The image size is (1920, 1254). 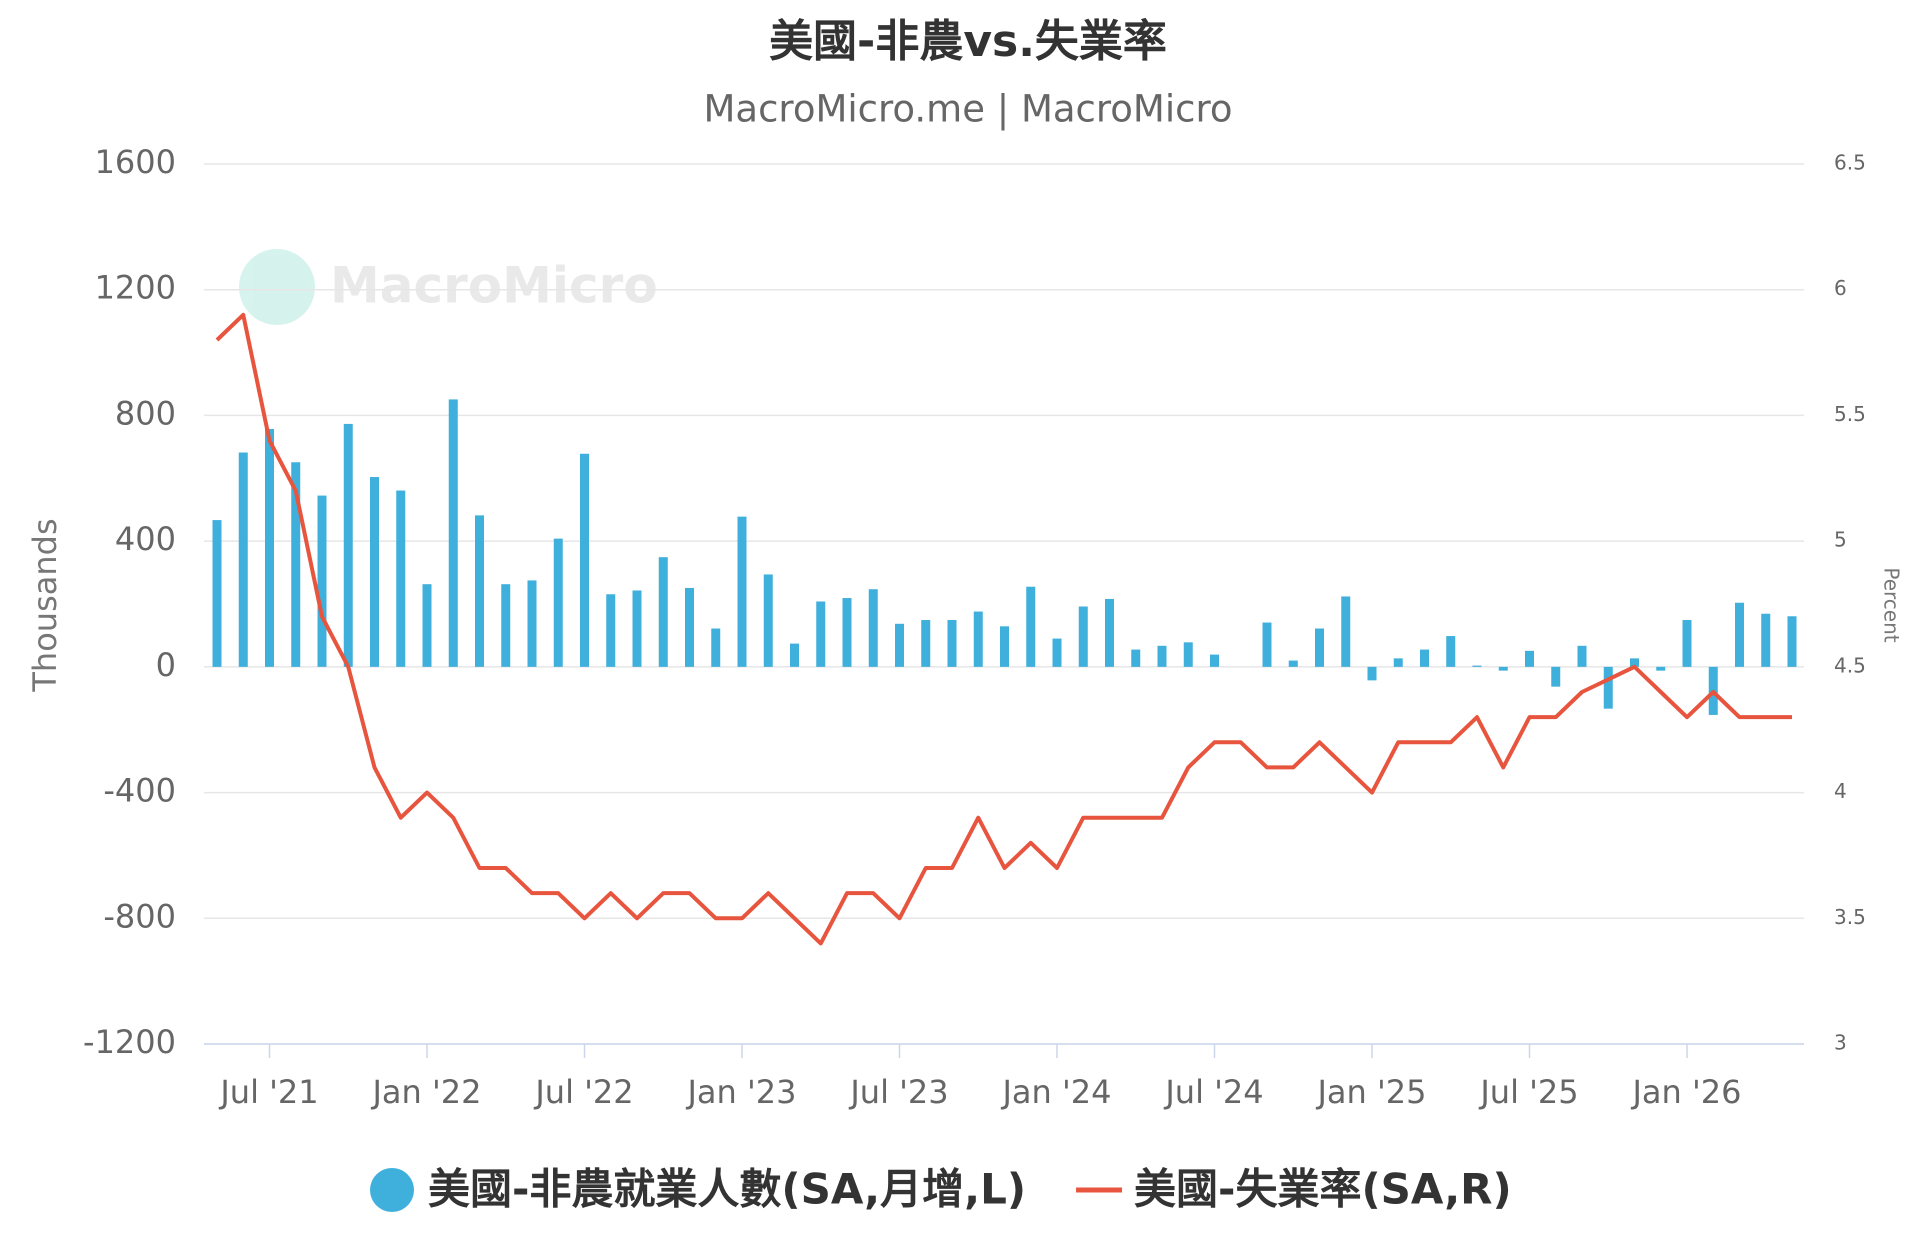 What do you see at coordinates (1840, 1043) in the screenshot?
I see `y2-tick-label: 3` at bounding box center [1840, 1043].